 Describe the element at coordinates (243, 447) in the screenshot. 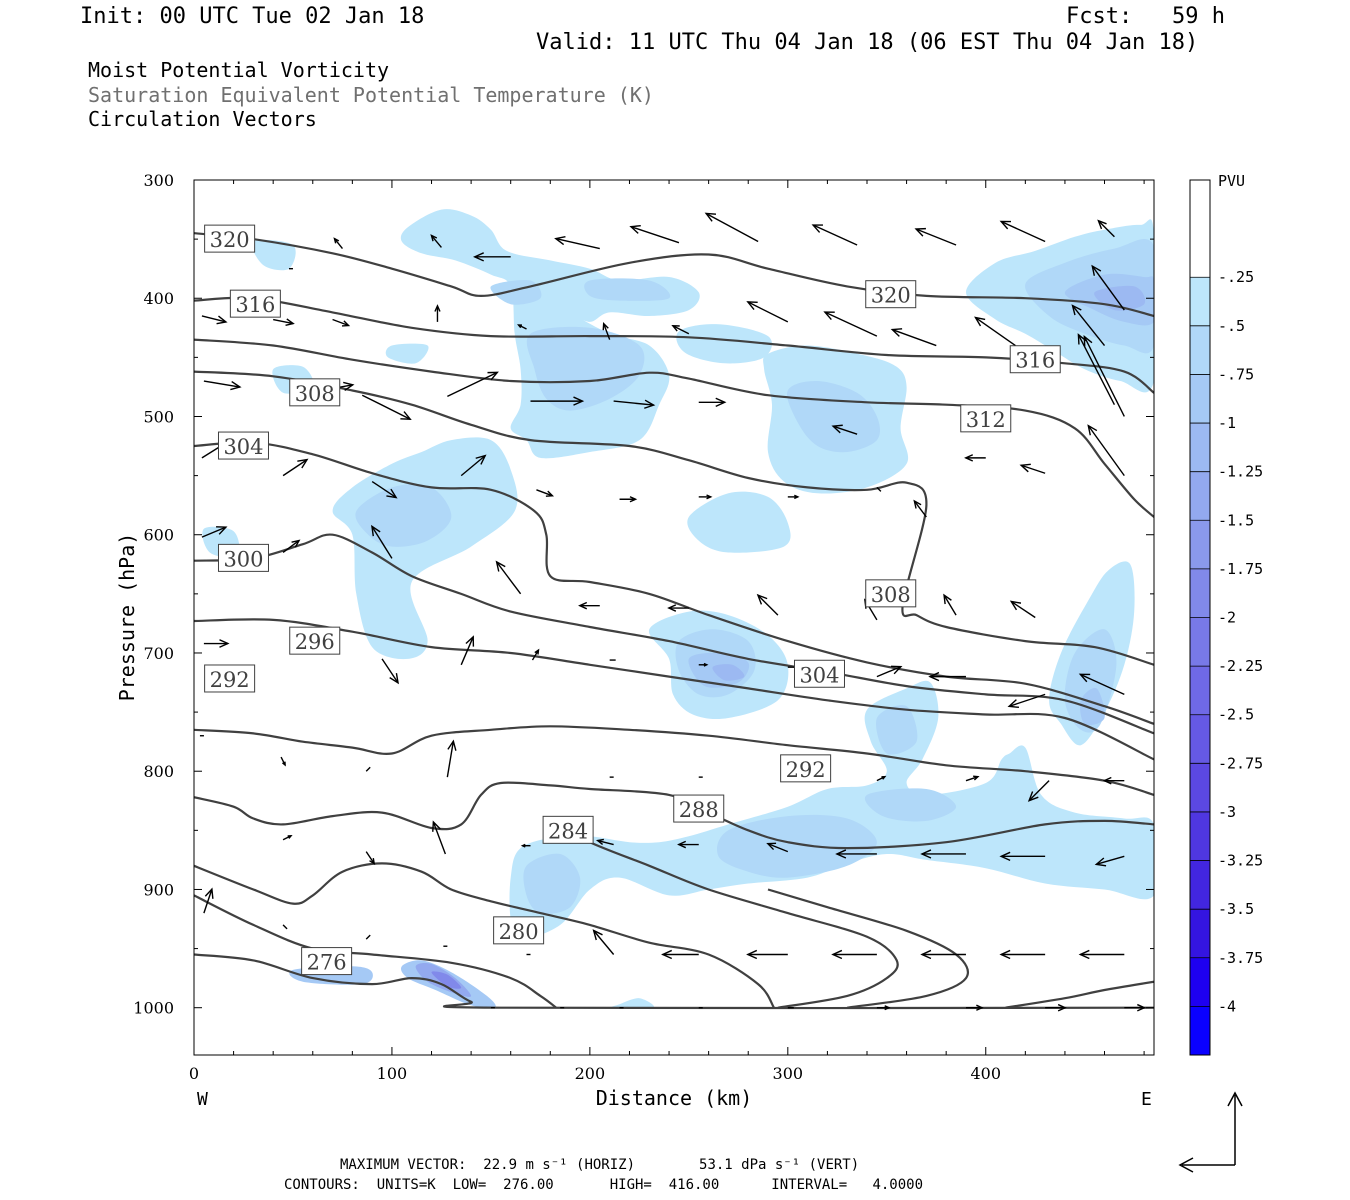

I see `isentrope-label-text: 304` at that location.